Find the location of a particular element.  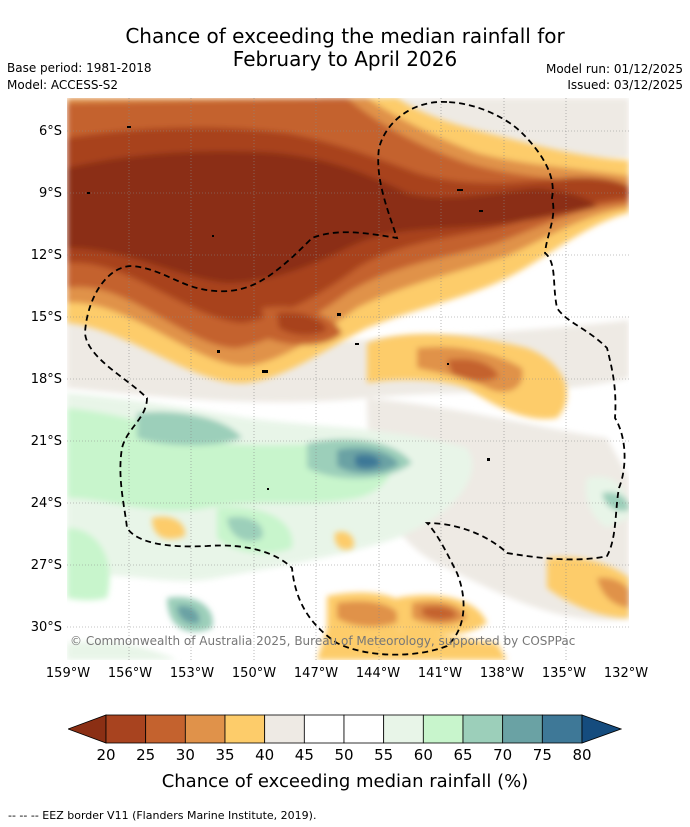

colorbar is located at coordinates (345, 729).